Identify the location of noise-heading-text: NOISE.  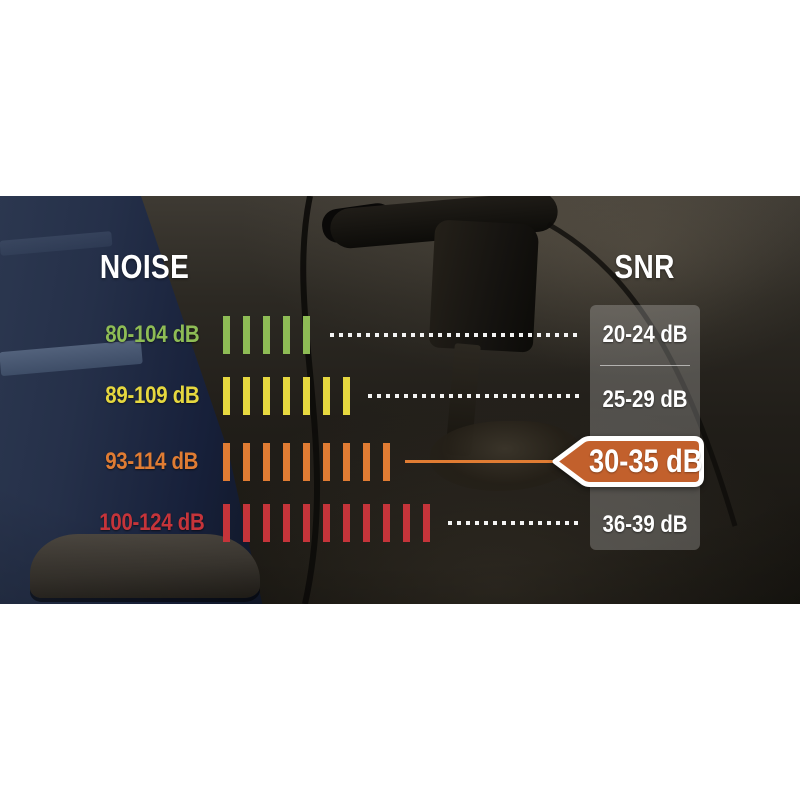
(145, 266).